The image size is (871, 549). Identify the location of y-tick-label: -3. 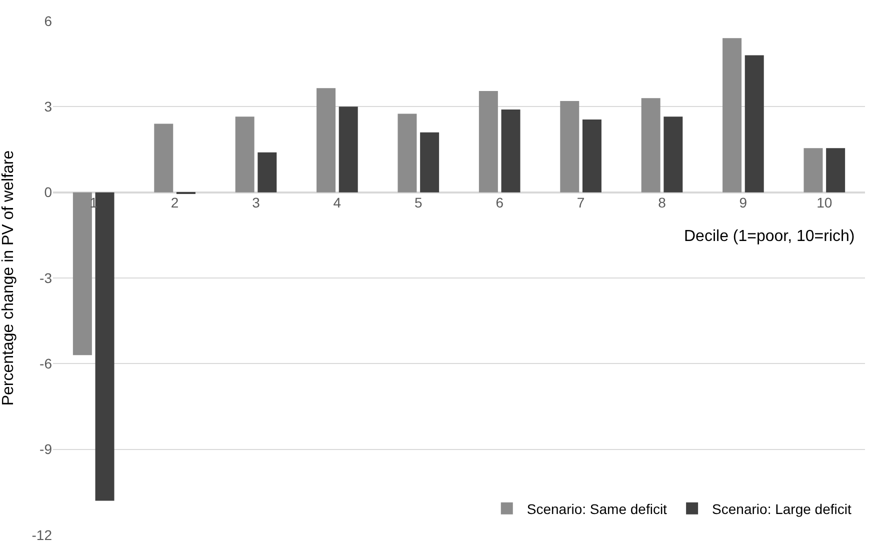
(46, 278).